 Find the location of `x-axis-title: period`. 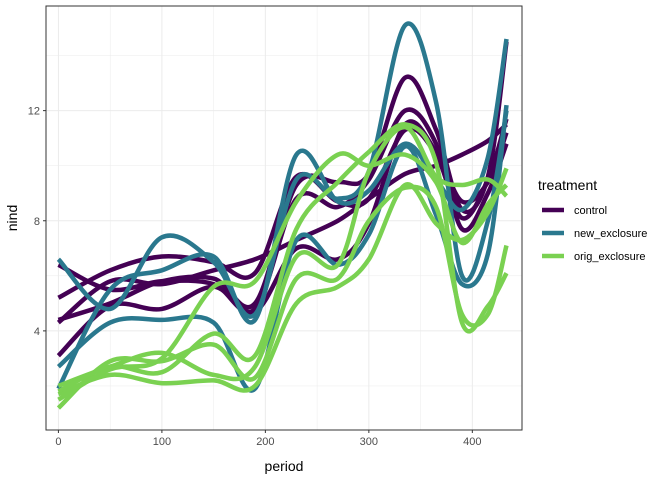

x-axis-title: period is located at coordinates (284, 466).